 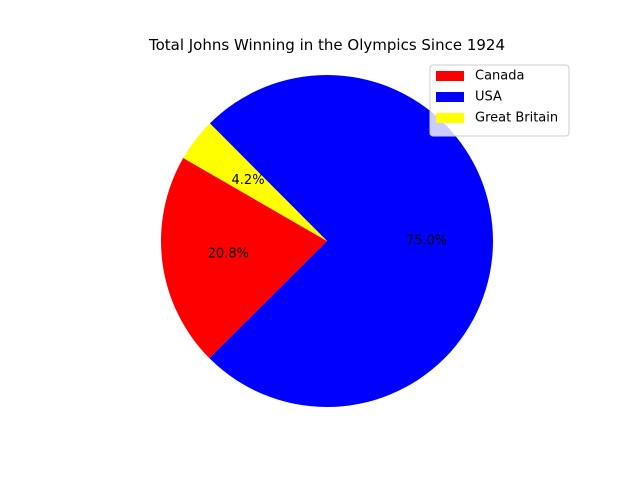 I want to click on legend-label-usa: USA, so click(x=488, y=97).